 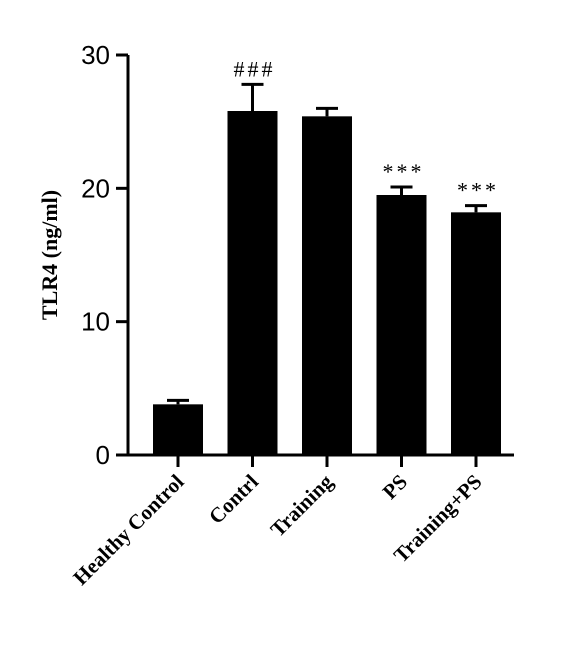 What do you see at coordinates (103, 455) in the screenshot?
I see `y-tick-label-0: 0` at bounding box center [103, 455].